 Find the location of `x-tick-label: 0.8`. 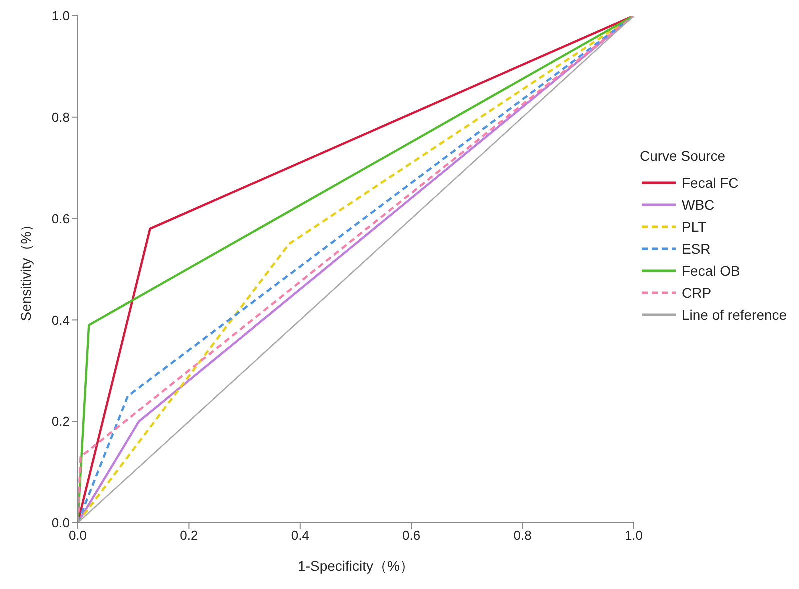

x-tick-label: 0.8 is located at coordinates (523, 536).